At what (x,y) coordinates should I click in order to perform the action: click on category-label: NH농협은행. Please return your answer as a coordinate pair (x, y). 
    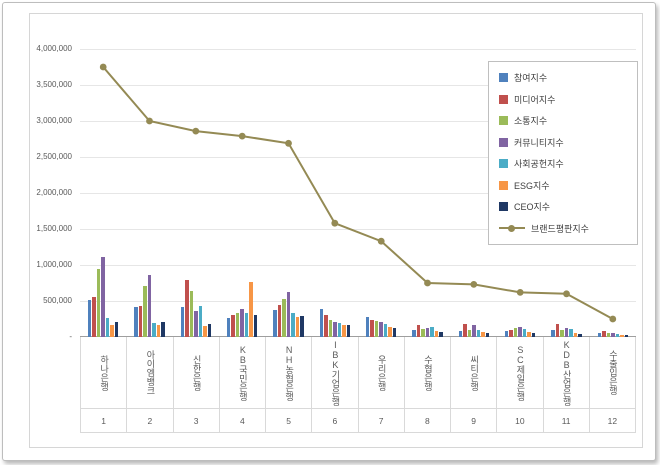
    Looking at the image, I should click on (289, 372).